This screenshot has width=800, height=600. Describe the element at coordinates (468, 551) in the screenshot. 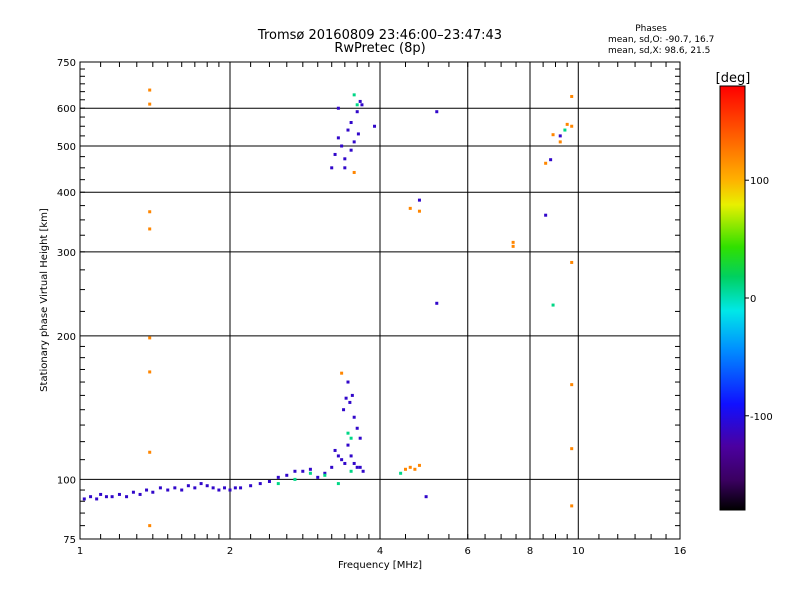

I see `x-tick-label: 6` at that location.